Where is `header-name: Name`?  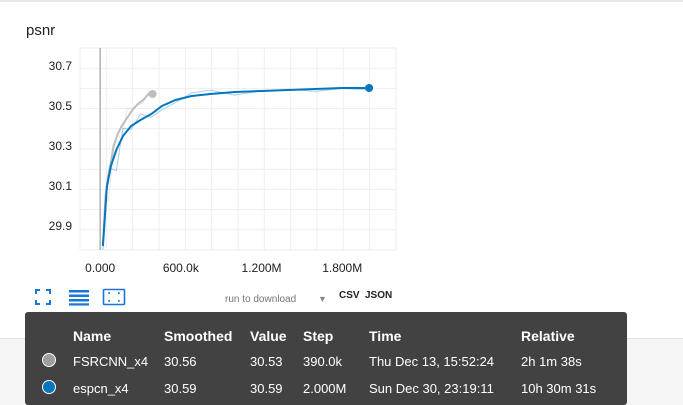 header-name: Name is located at coordinates (92, 336).